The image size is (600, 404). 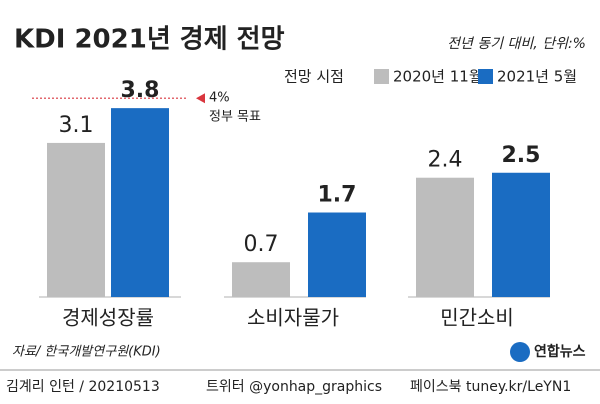 What do you see at coordinates (560, 351) in the screenshot?
I see `logo: 연합뉴스` at bounding box center [560, 351].